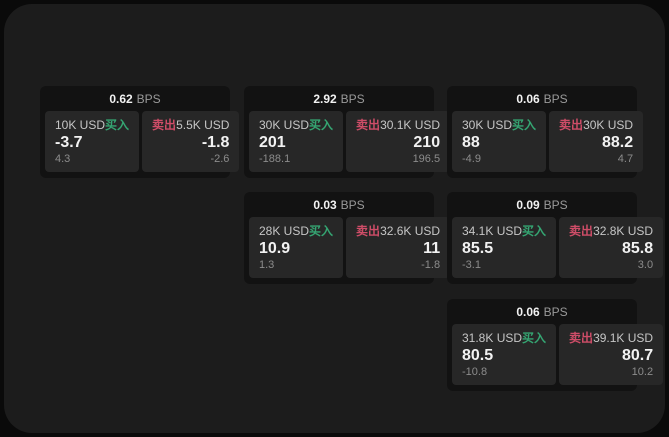  I want to click on buy-delta: 4.3, so click(63, 159).